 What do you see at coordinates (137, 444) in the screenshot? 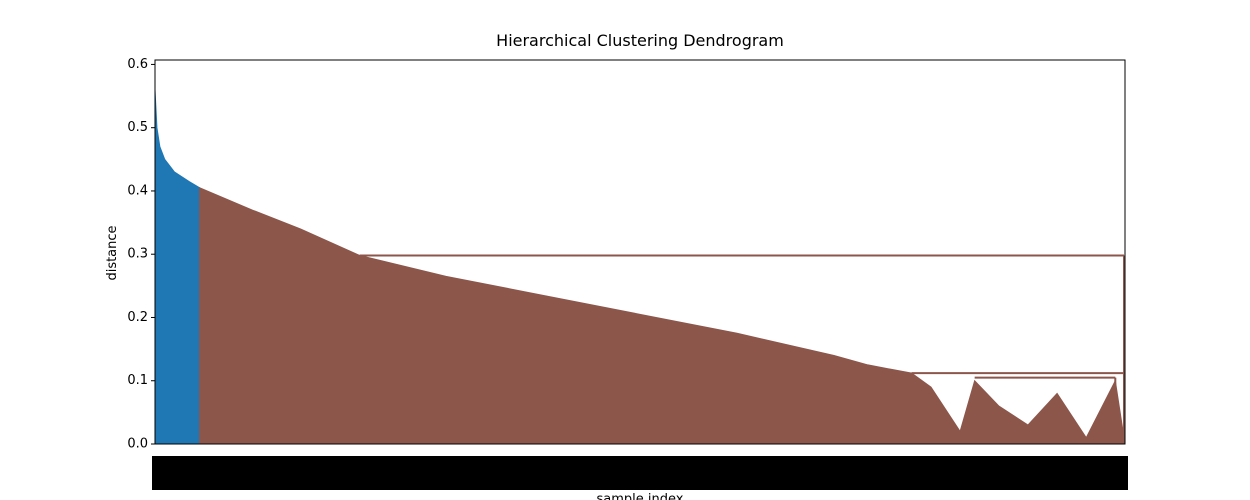
I see `y-tick-label: 0.0` at bounding box center [137, 444].